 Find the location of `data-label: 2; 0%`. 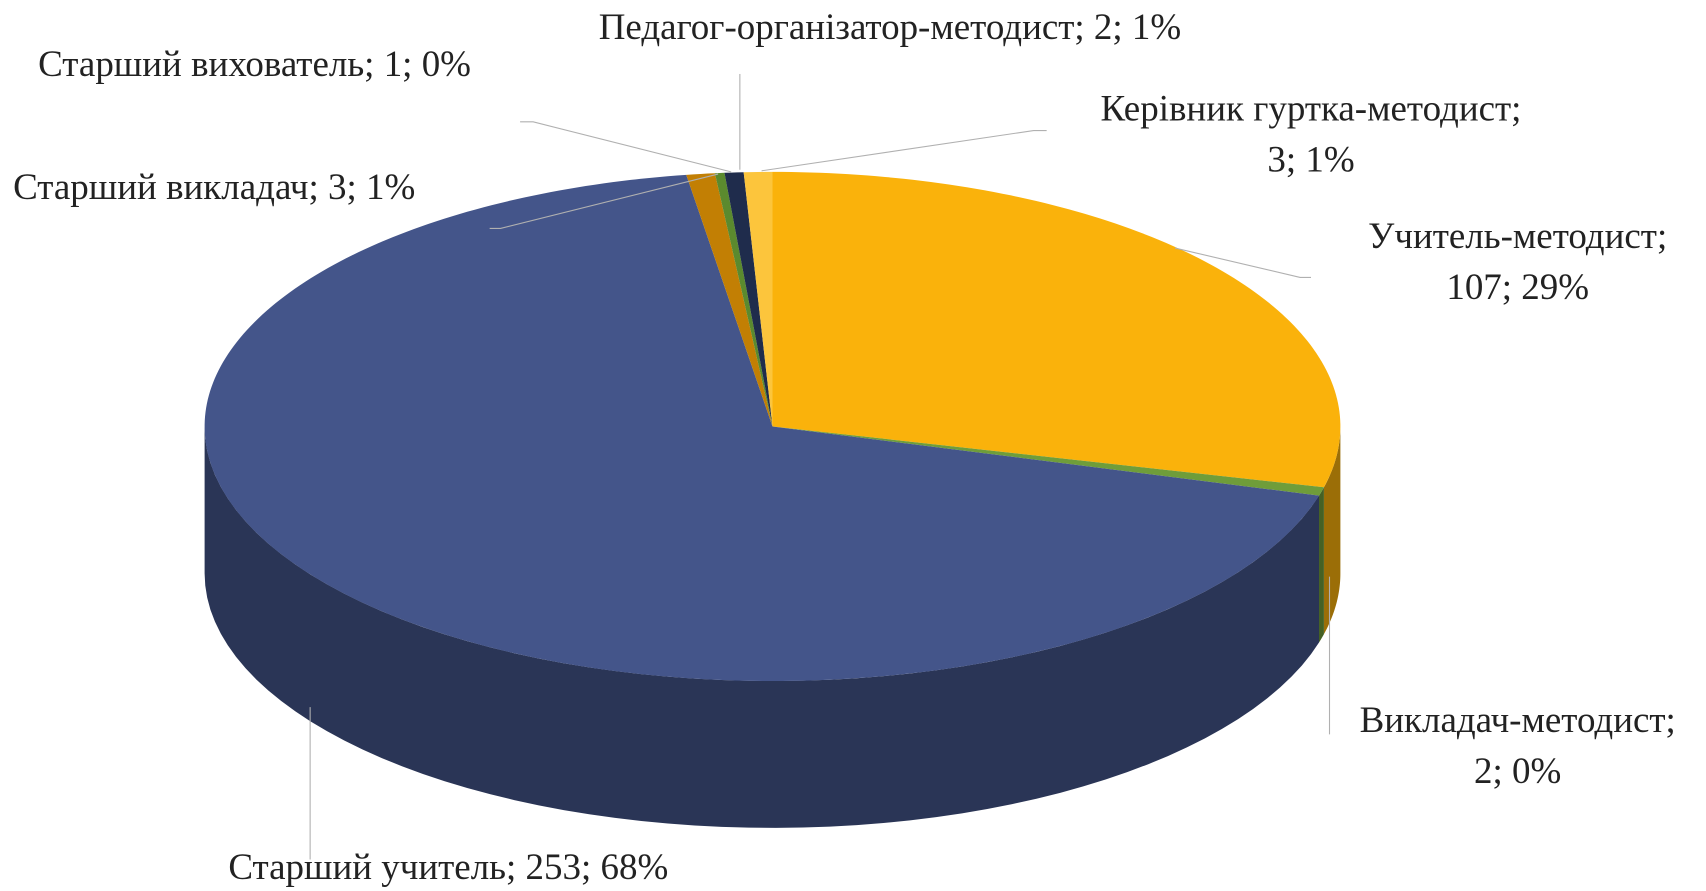

data-label: 2; 0% is located at coordinates (1517, 770).